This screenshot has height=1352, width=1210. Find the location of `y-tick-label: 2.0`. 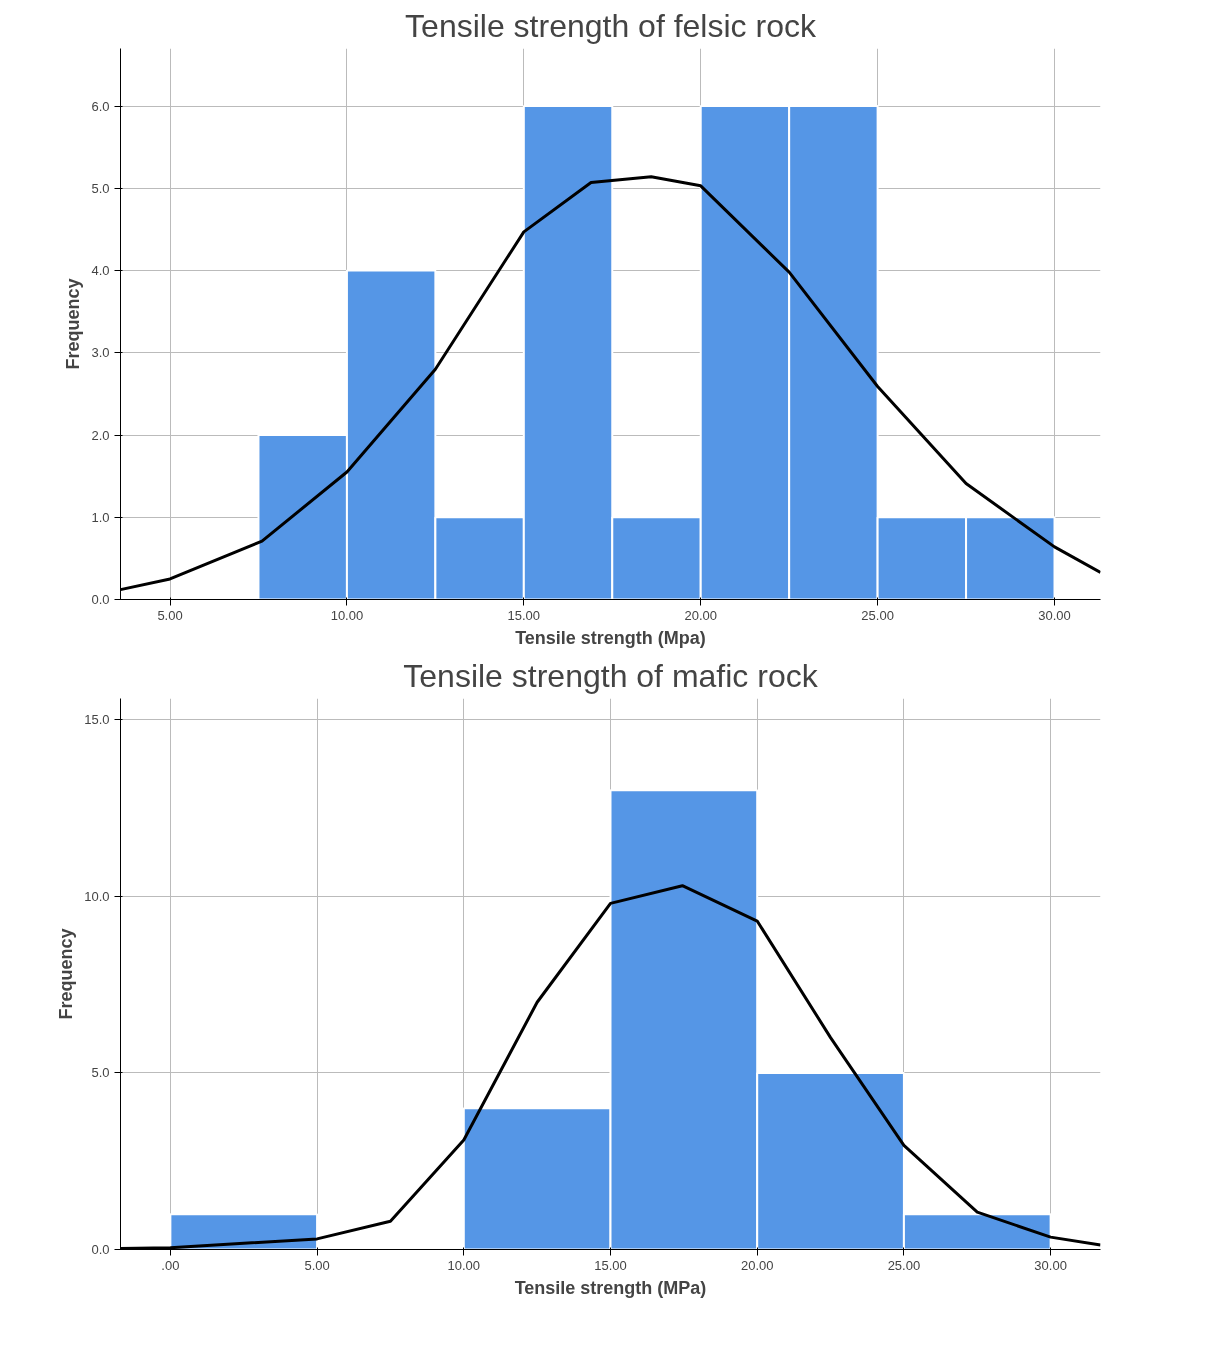

y-tick-label: 2.0 is located at coordinates (100, 435).